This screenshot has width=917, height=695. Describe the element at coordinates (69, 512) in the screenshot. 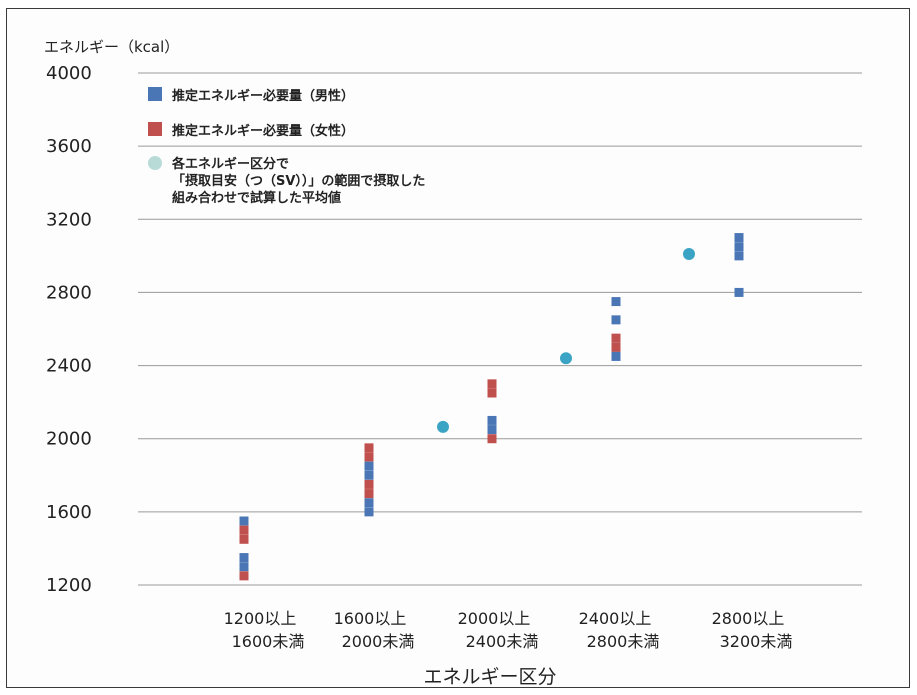

I see `y-tick-label: 1600` at that location.